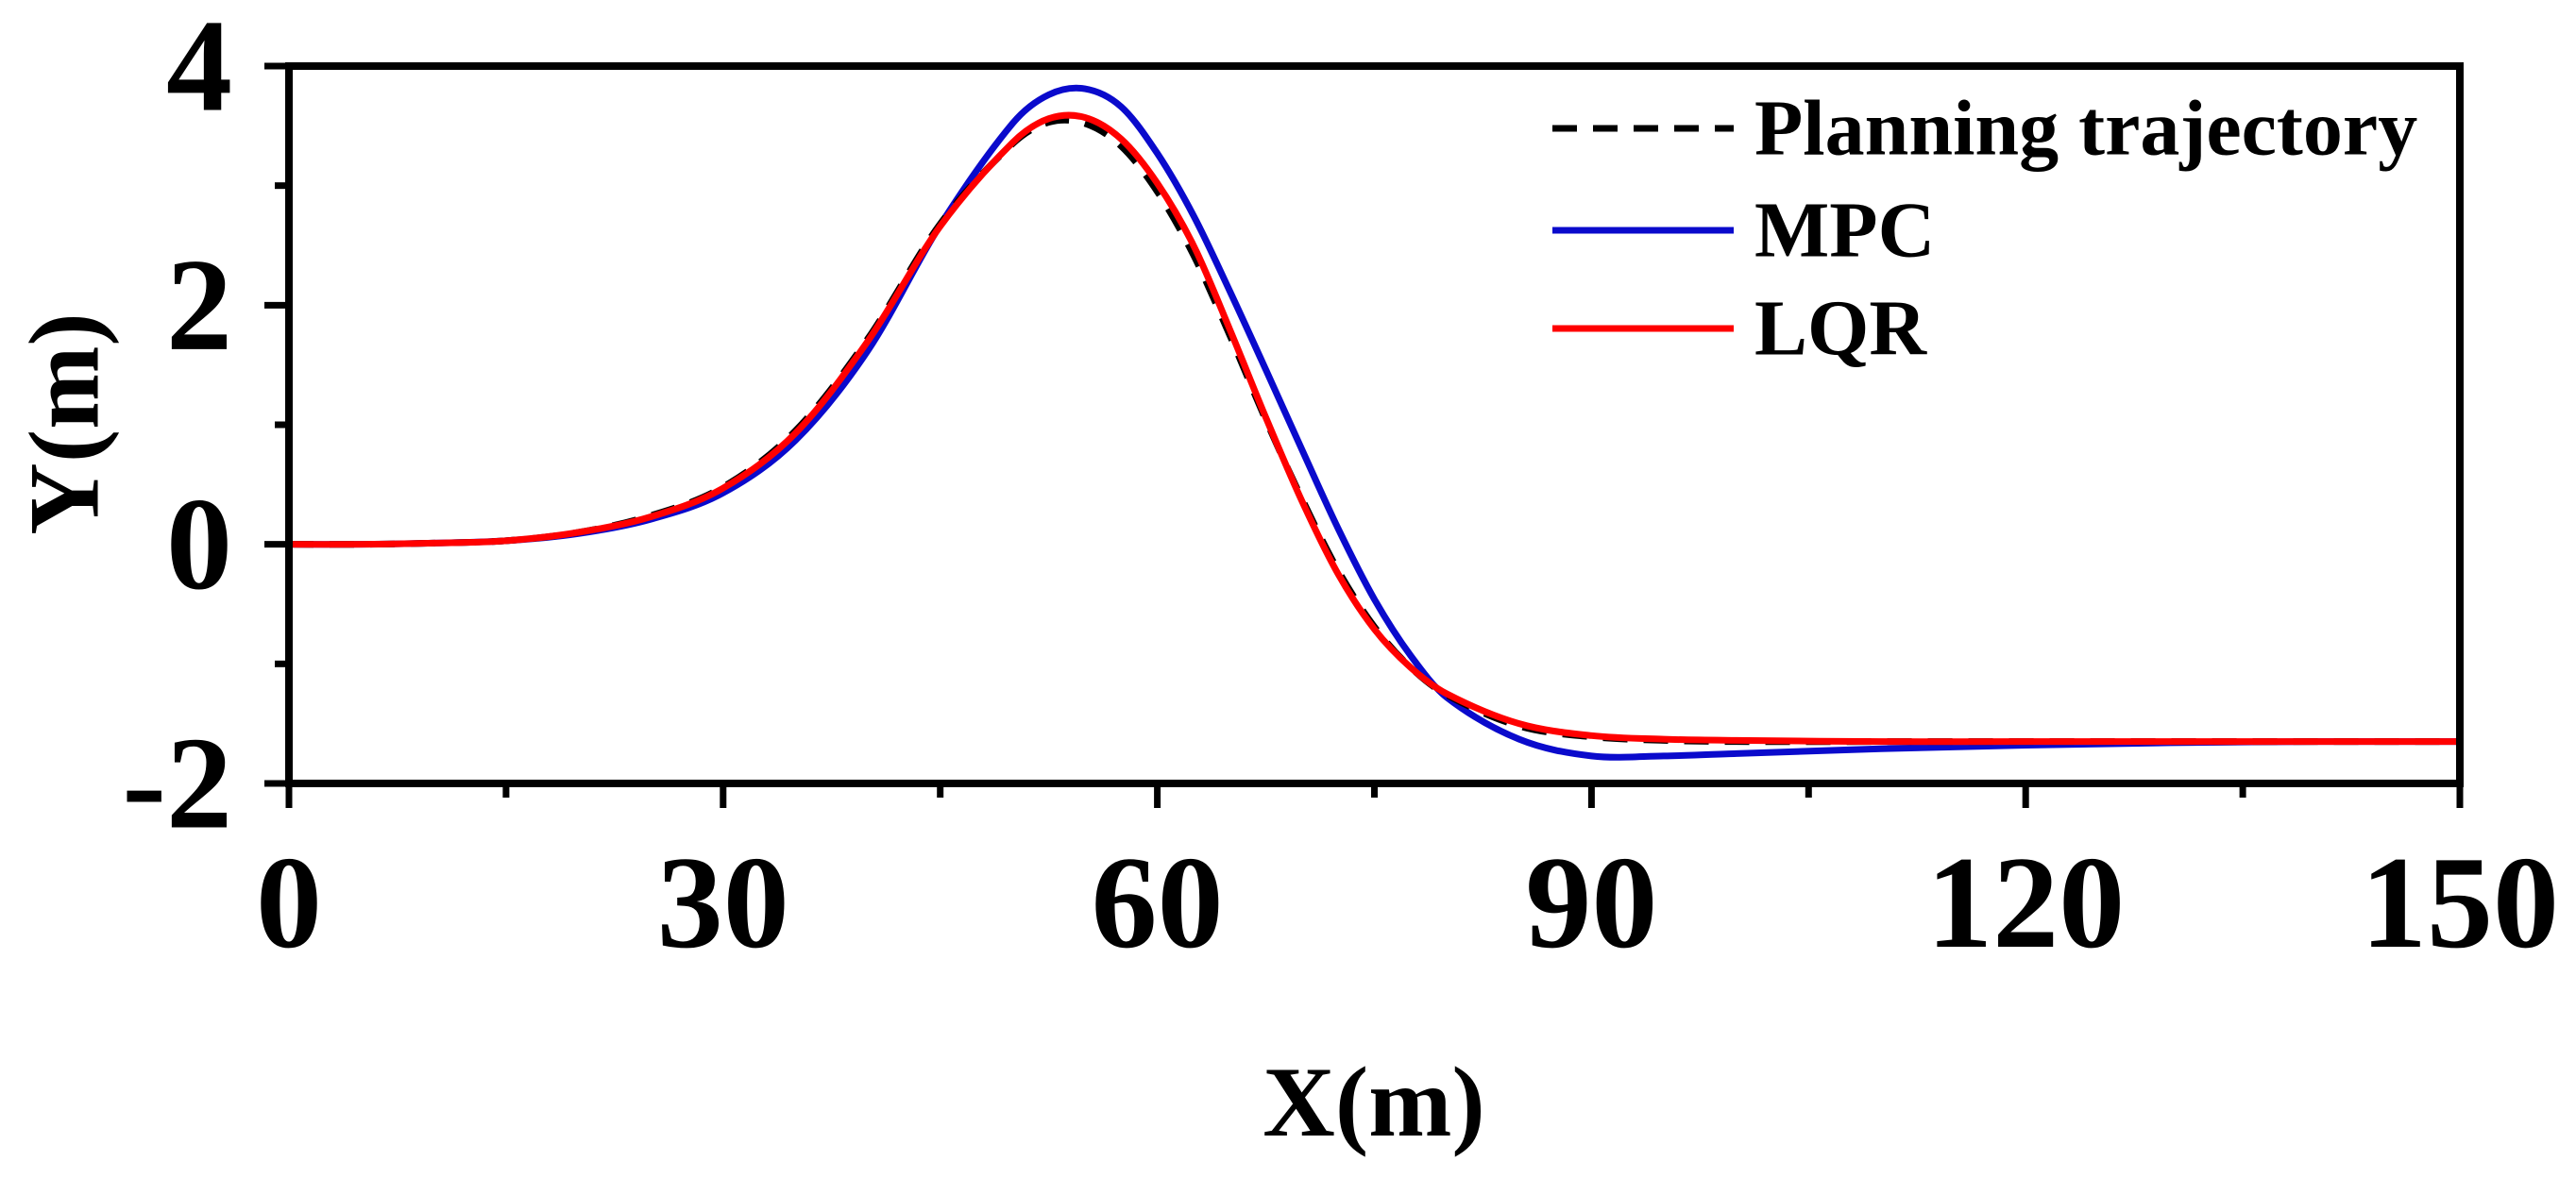 The width and height of the screenshot is (2576, 1178). Describe the element at coordinates (199, 305) in the screenshot. I see `y-tick-label: 2` at that location.